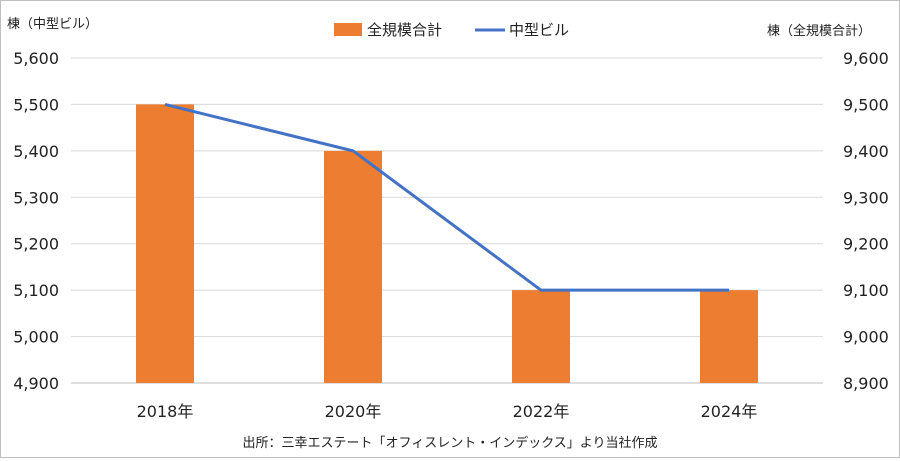 This screenshot has height=461, width=900. Describe the element at coordinates (866, 337) in the screenshot. I see `right-tick-label: 9,000` at that location.